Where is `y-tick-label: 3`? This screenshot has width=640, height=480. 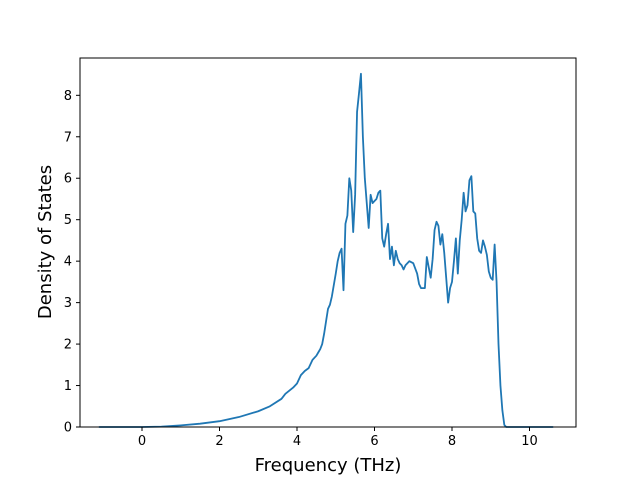
y-tick-label: 3 is located at coordinates (68, 303).